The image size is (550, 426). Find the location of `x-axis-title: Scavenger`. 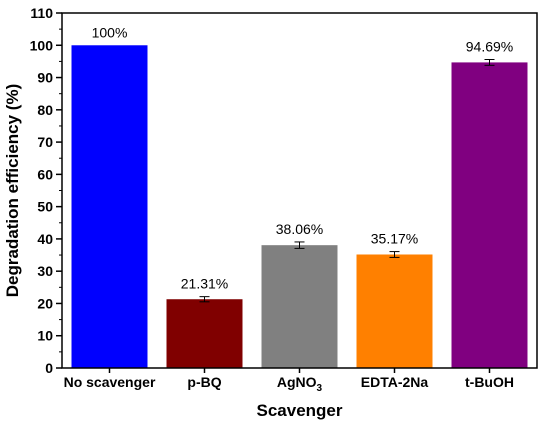

x-axis-title: Scavenger is located at coordinates (300, 410).